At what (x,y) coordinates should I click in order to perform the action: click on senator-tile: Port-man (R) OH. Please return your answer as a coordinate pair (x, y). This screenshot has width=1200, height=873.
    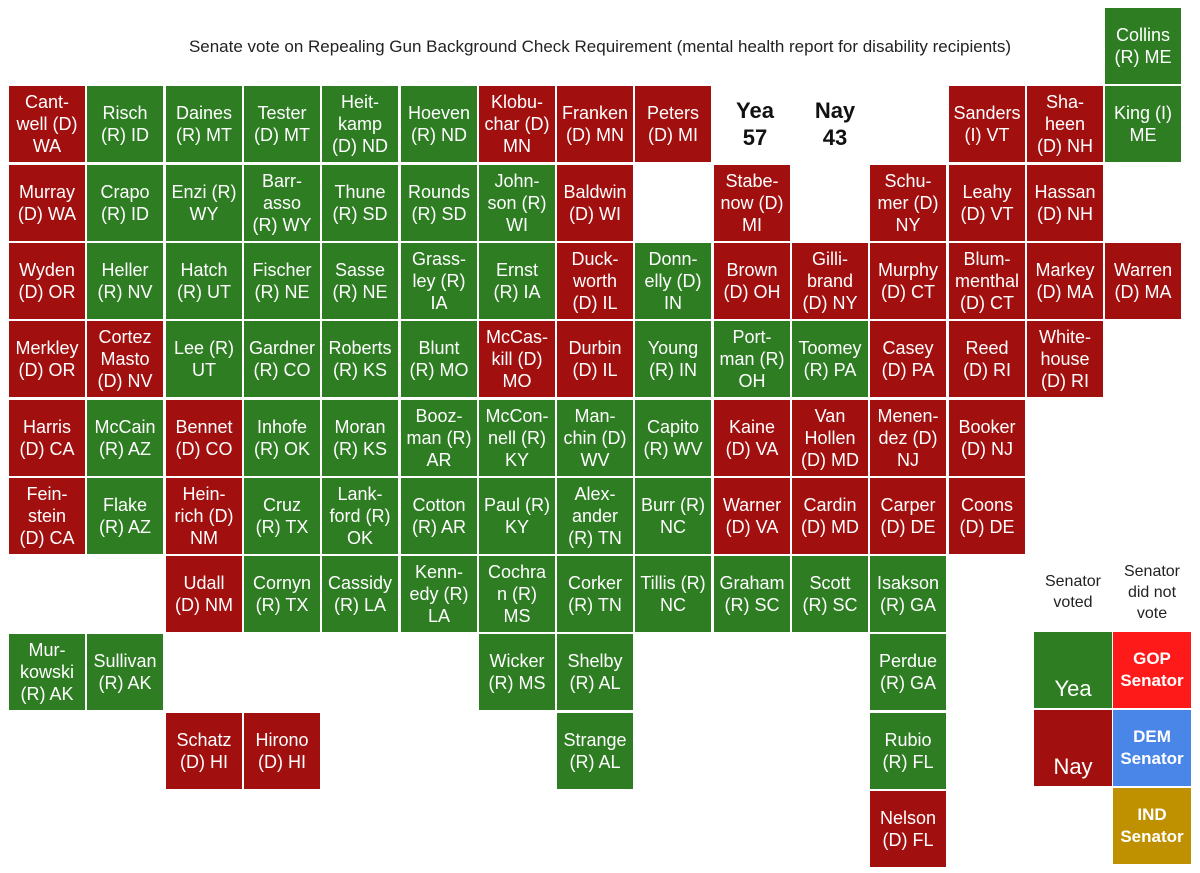
    Looking at the image, I should click on (752, 359).